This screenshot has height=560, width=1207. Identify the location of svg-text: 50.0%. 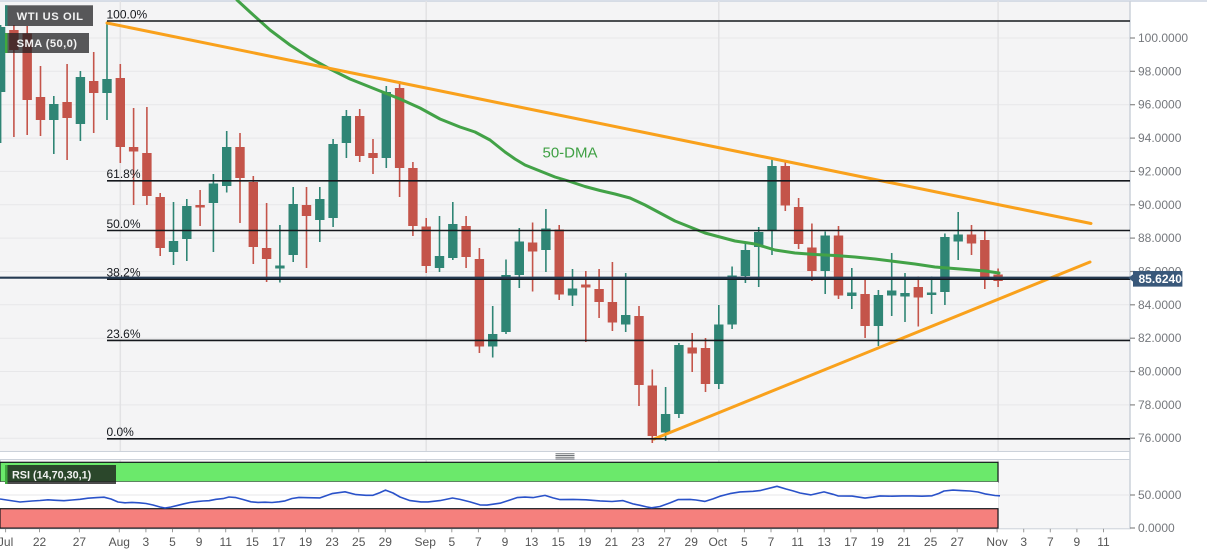
(124, 224).